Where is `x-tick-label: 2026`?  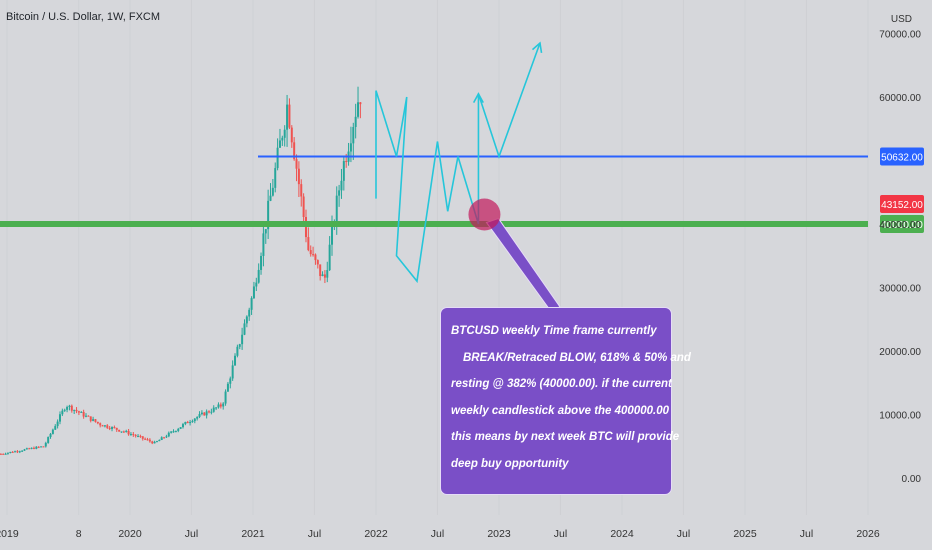
x-tick-label: 2026 is located at coordinates (868, 534).